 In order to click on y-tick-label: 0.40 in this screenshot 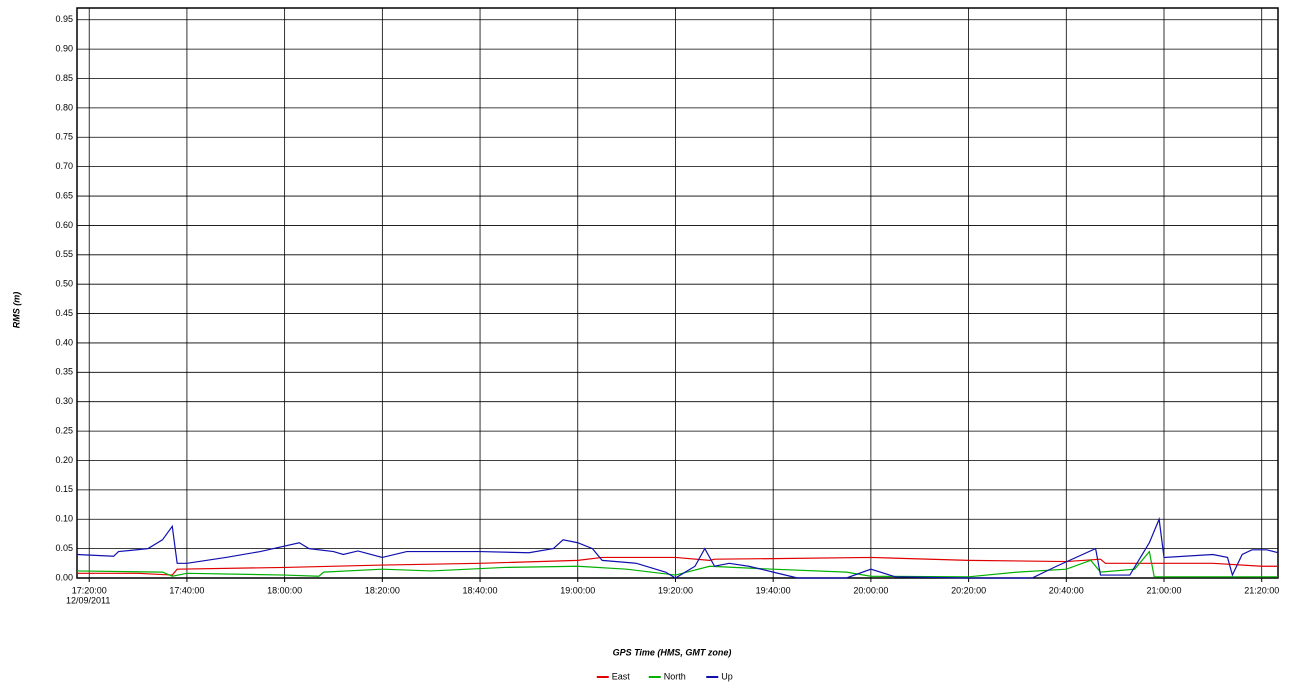, I will do `click(64, 342)`.